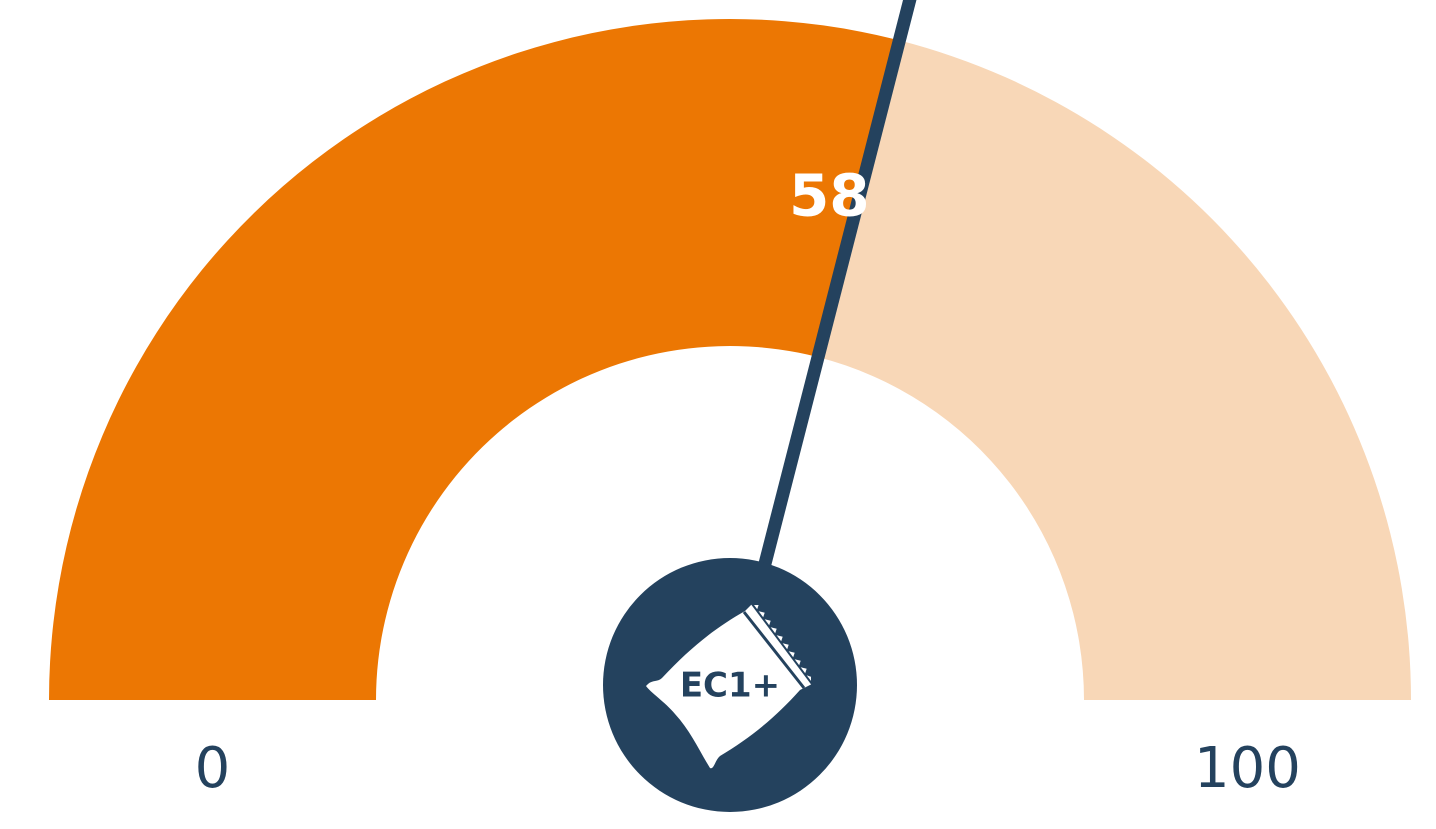 The image size is (1436, 829). I want to click on hub: EC1+, so click(730, 685).